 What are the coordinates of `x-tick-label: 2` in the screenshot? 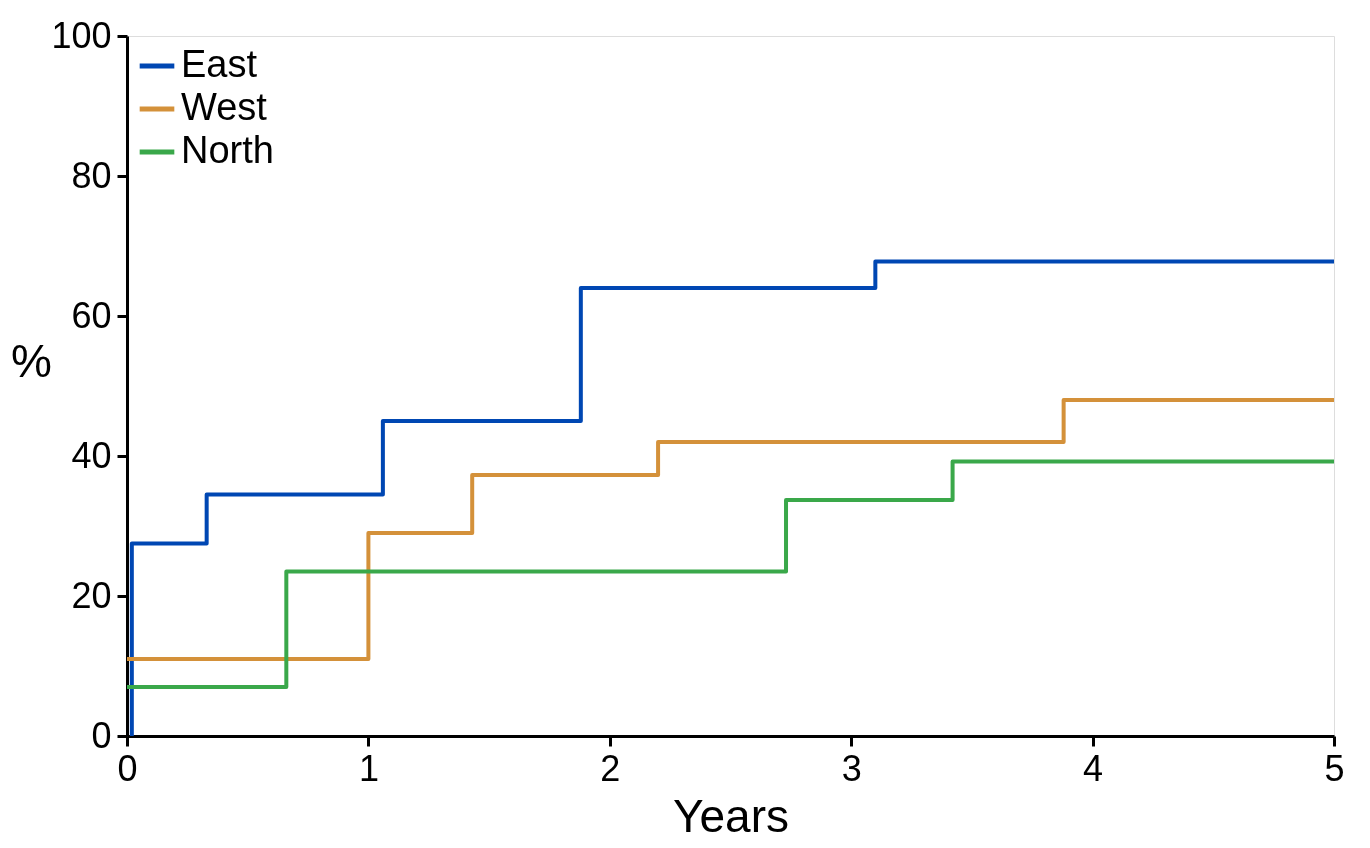 It's located at (610, 768).